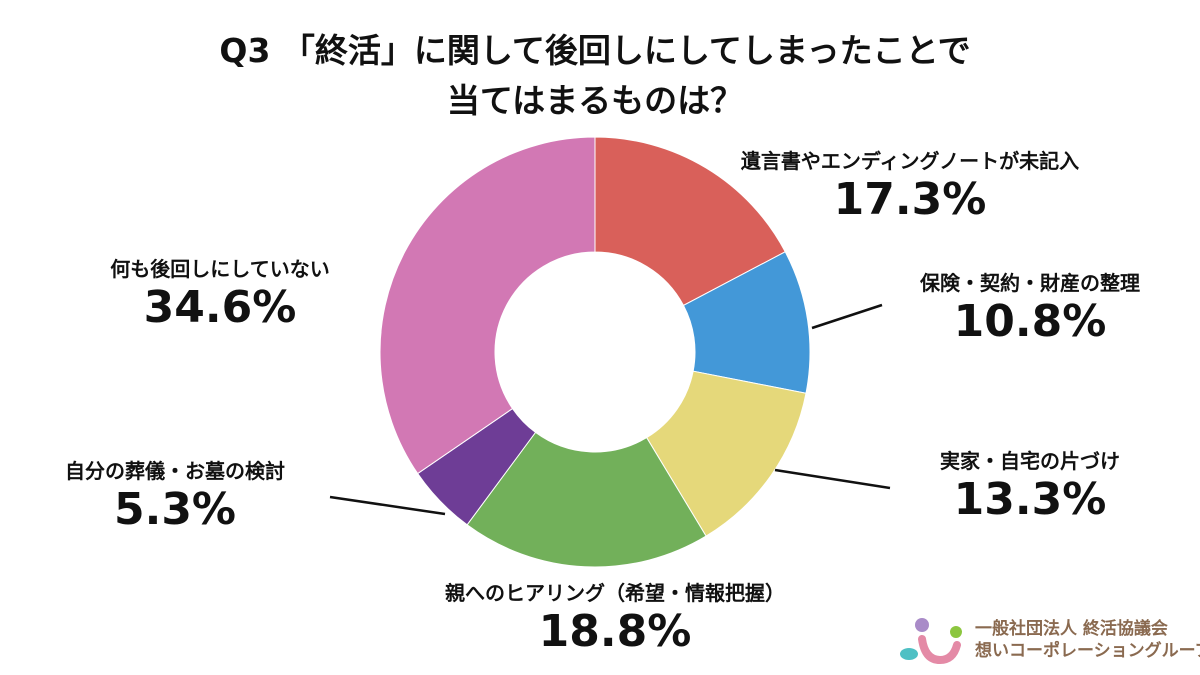  I want to click on slice-value: 5.3%, so click(175, 509).